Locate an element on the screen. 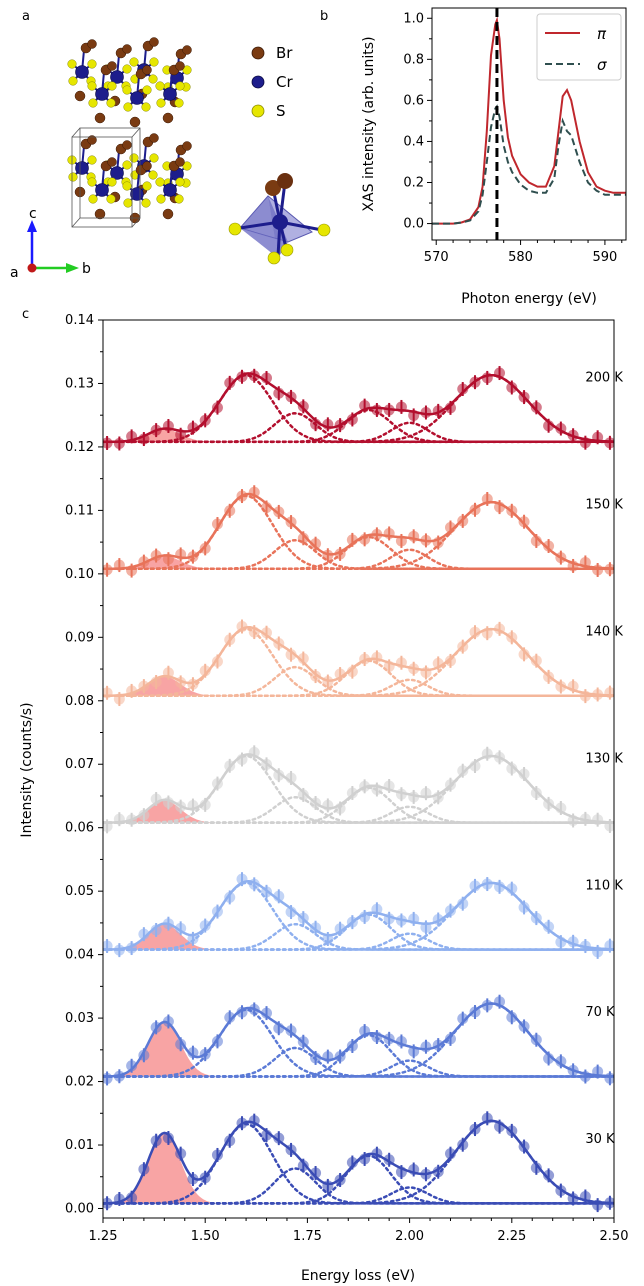  rixs-ytick-label: 0.13 is located at coordinates (79, 383).